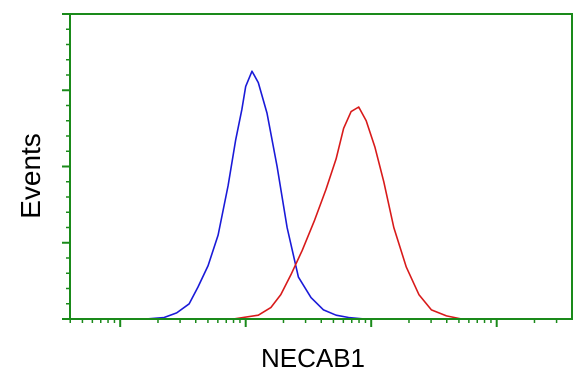 This screenshot has width=573, height=380. Describe the element at coordinates (313, 358) in the screenshot. I see `x-axis-title: NECAB1` at that location.